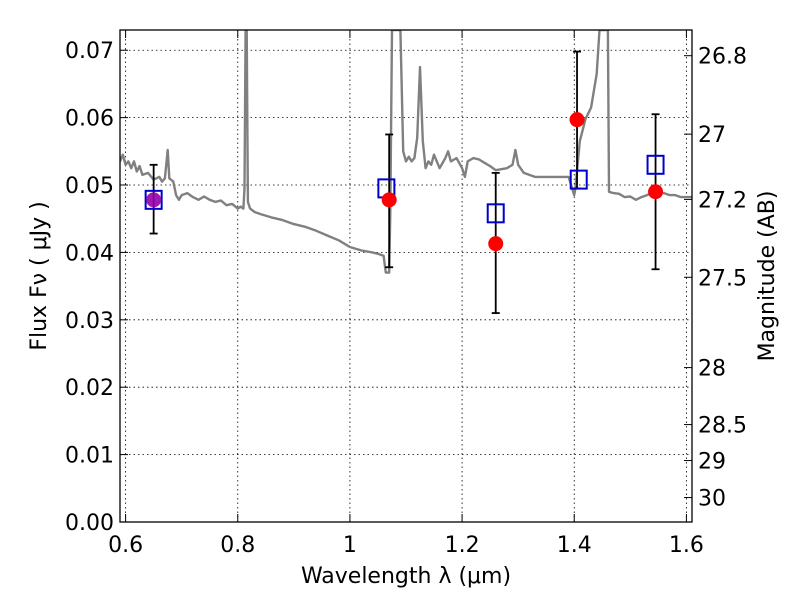 Image resolution: width=800 pixels, height=600 pixels. What do you see at coordinates (722, 57) in the screenshot?
I see `right-tick-label: 26.8` at bounding box center [722, 57].